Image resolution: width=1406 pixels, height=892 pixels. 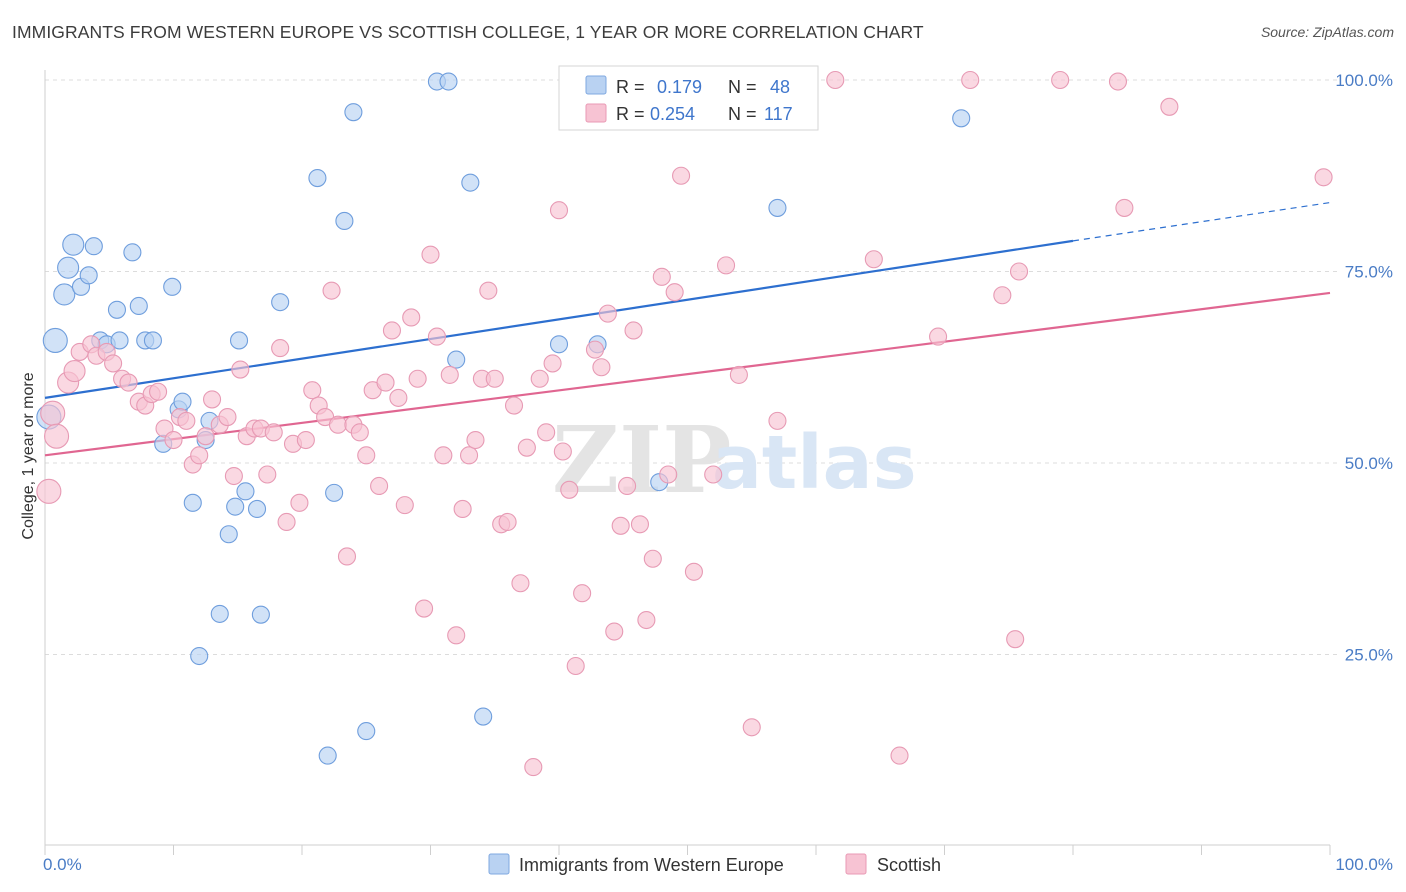 What do you see at coordinates (596, 85) in the screenshot?
I see `legend-swatch-blue` at bounding box center [596, 85].